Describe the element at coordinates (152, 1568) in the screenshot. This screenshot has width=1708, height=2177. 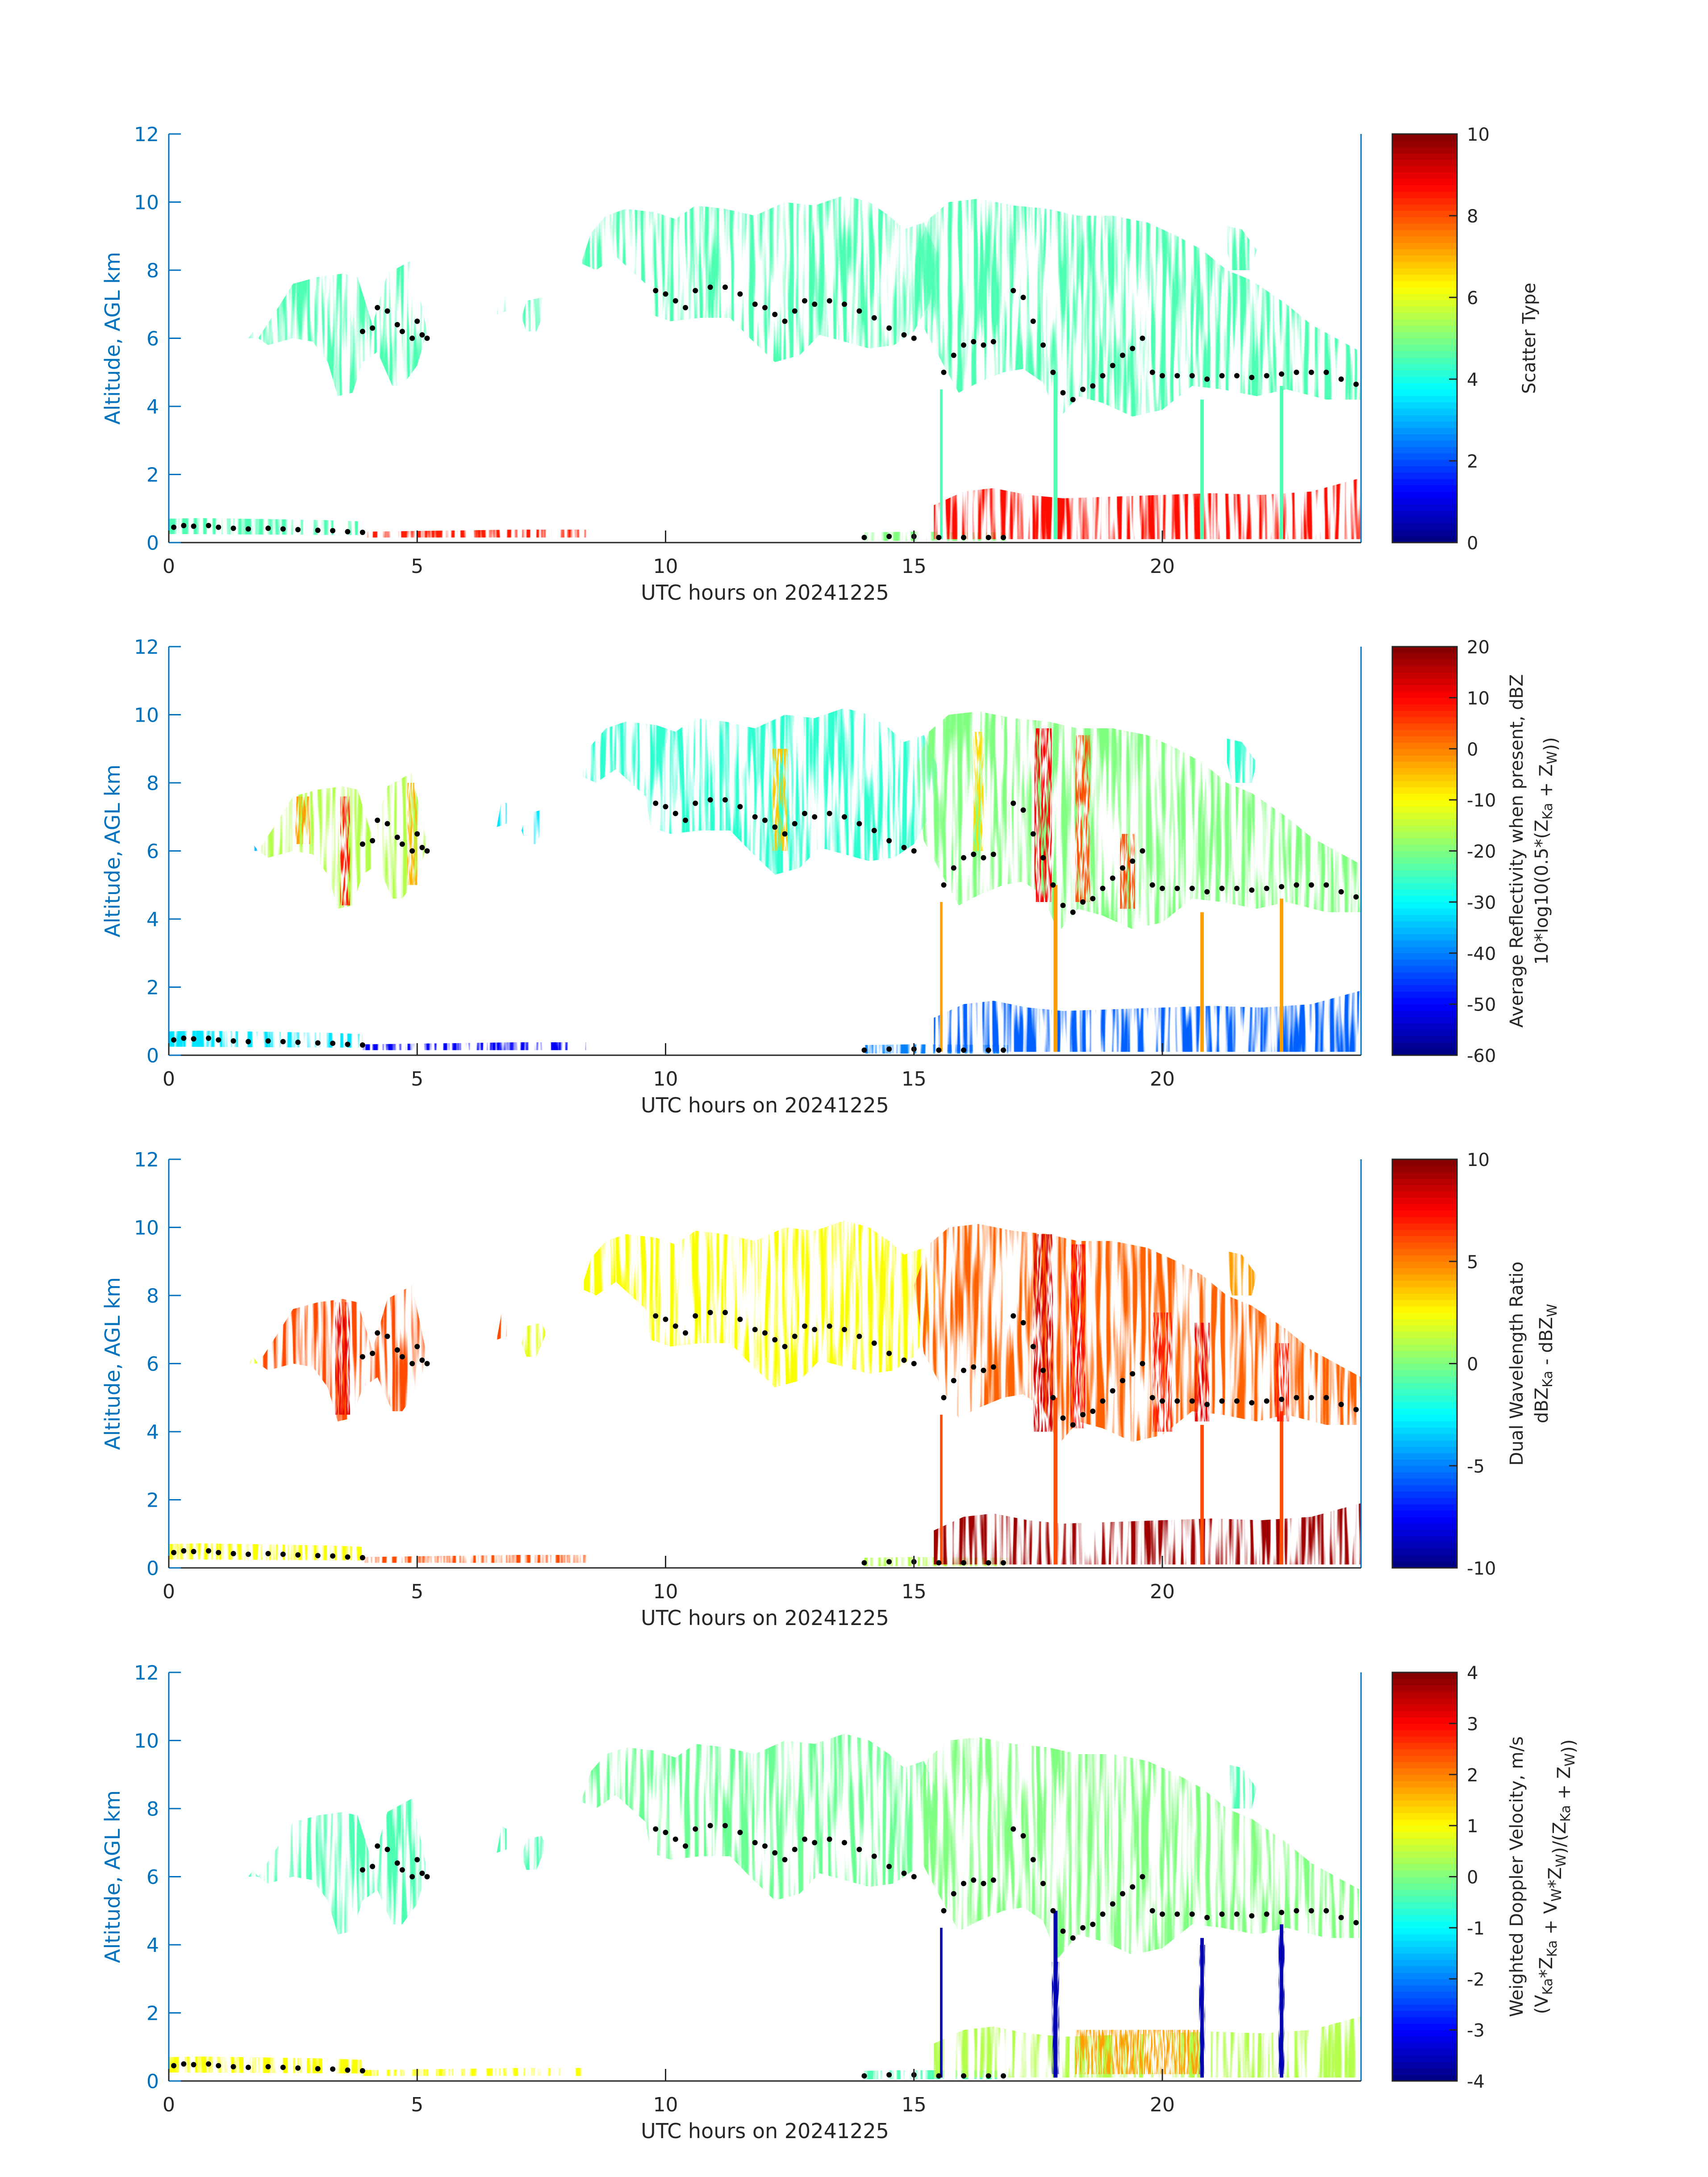
I see `y-tick-label: 0` at that location.